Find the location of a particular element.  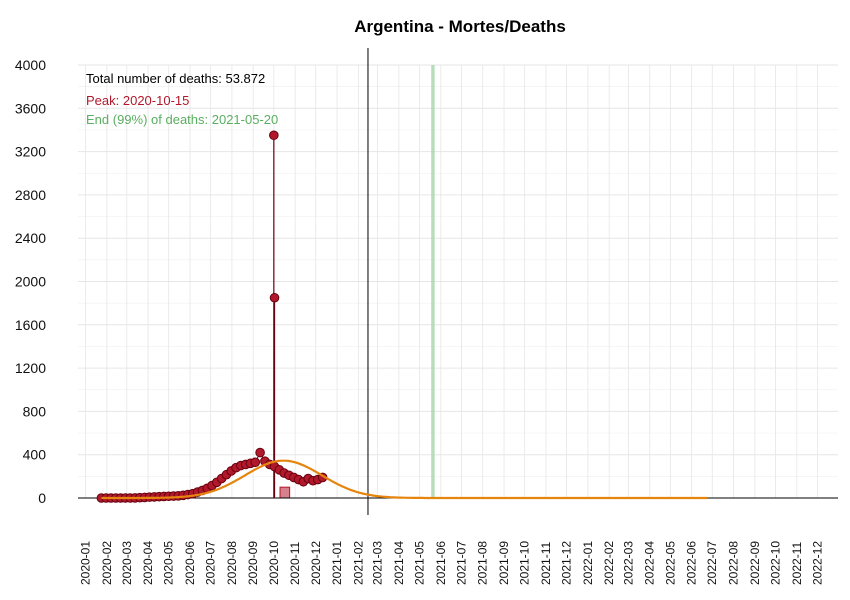

end-99-band is located at coordinates (433, 281).